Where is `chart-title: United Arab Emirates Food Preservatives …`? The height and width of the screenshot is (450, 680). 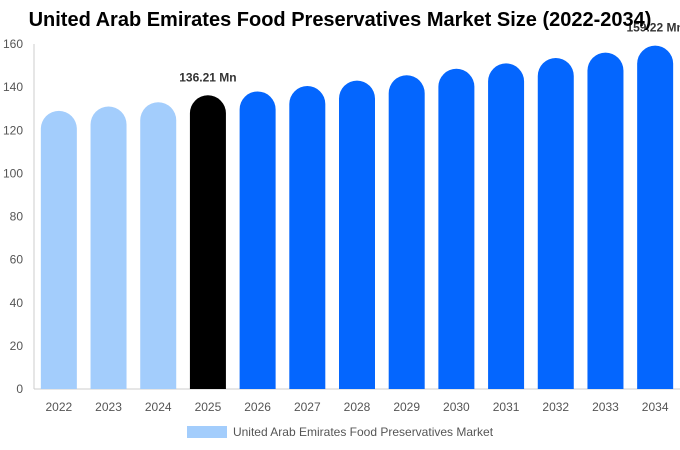 chart-title: United Arab Emirates Food Preservatives … is located at coordinates (340, 20).